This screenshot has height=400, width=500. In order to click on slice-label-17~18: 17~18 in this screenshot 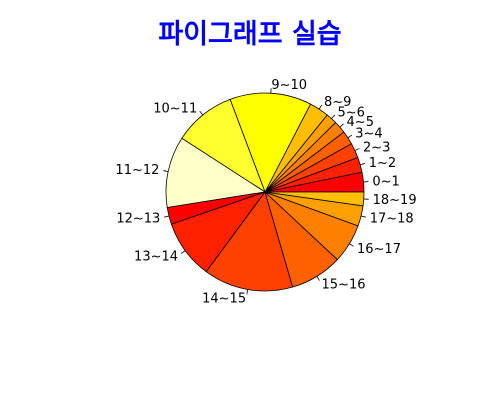, I will do `click(392, 219)`.